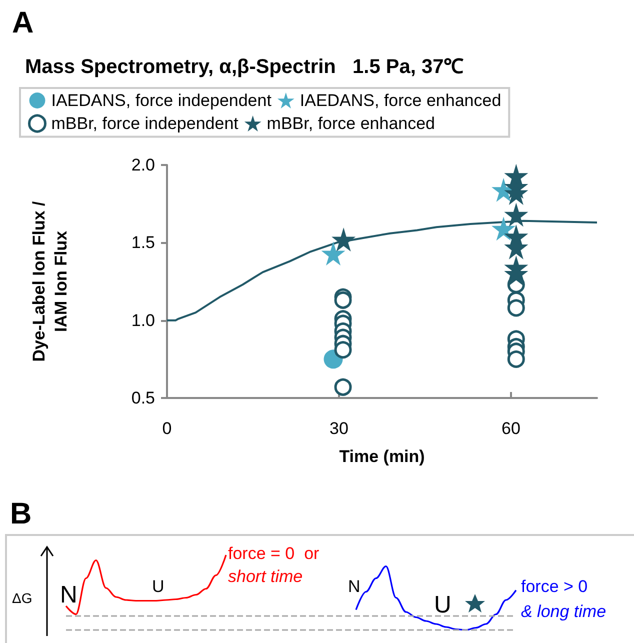 The image size is (634, 643). Describe the element at coordinates (143, 398) in the screenshot. I see `y-tick-label: 0.5` at that location.